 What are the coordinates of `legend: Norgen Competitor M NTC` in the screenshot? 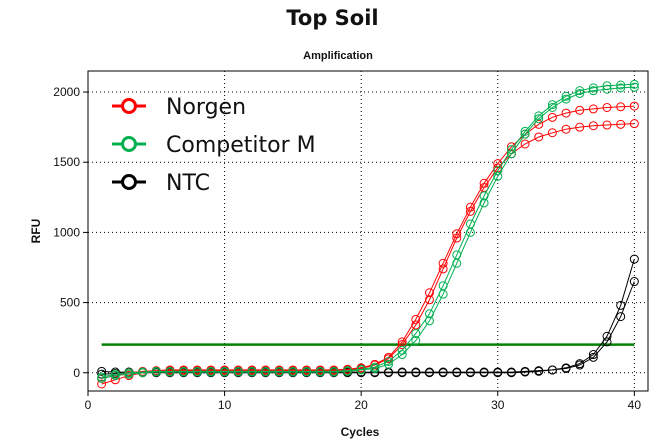 It's located at (214, 145).